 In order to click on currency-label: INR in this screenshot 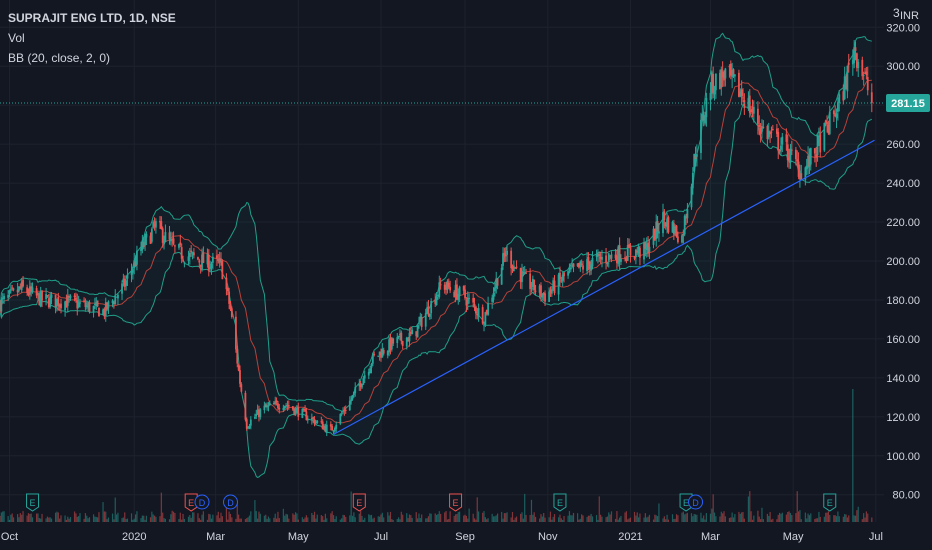, I will do `click(909, 16)`.